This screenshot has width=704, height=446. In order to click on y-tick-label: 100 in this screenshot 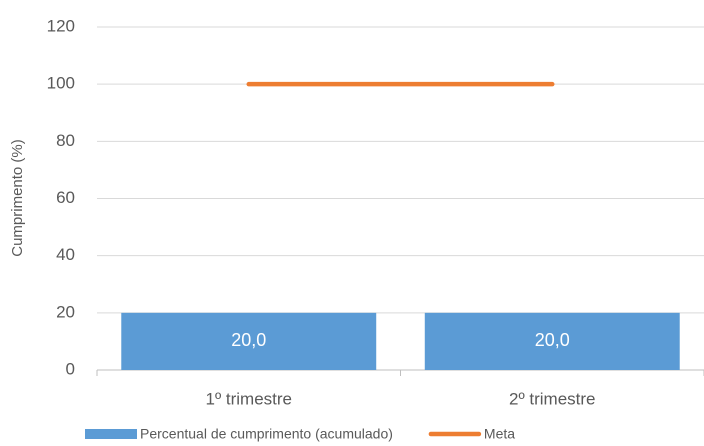, I will do `click(61, 83)`.